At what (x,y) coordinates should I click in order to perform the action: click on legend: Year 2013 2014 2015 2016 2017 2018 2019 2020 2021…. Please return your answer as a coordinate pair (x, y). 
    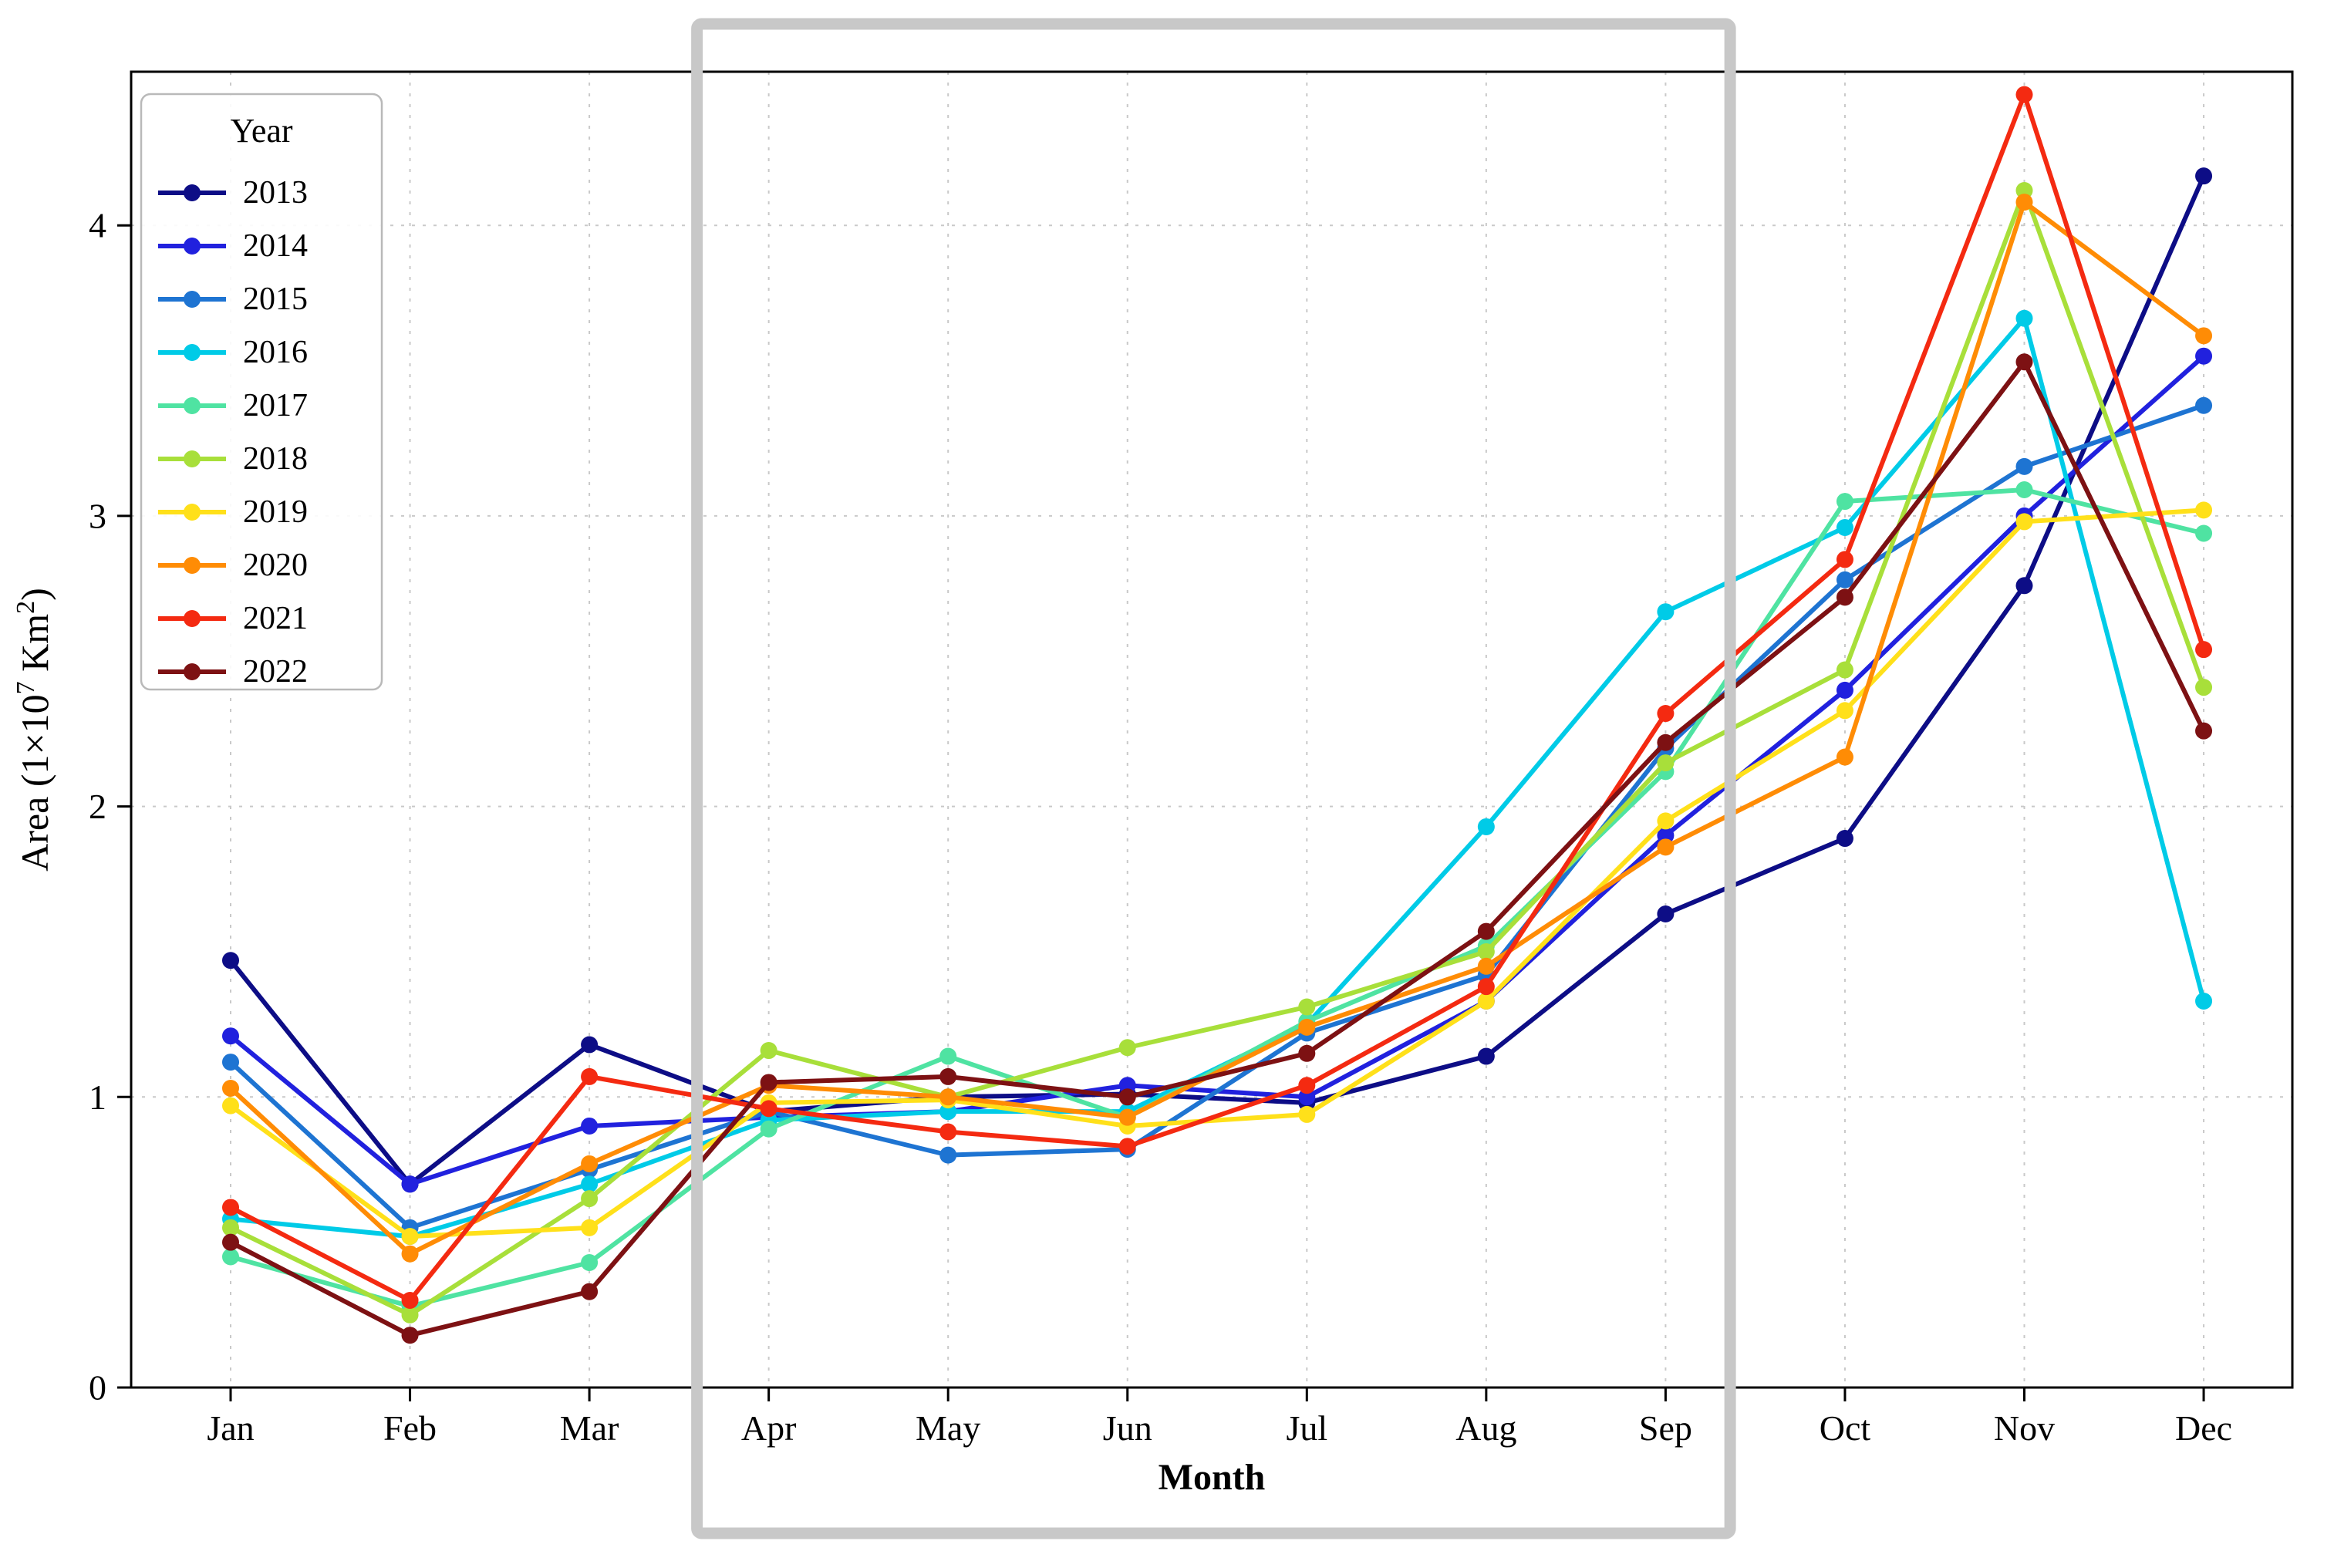
    Looking at the image, I should click on (261, 392).